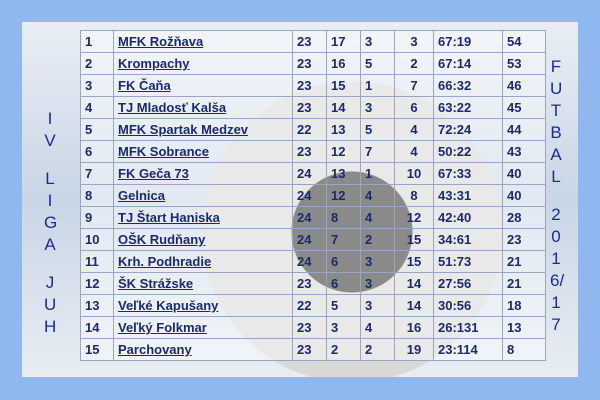 This screenshot has width=600, height=400. What do you see at coordinates (524, 151) in the screenshot?
I see `table-cell: 43` at bounding box center [524, 151].